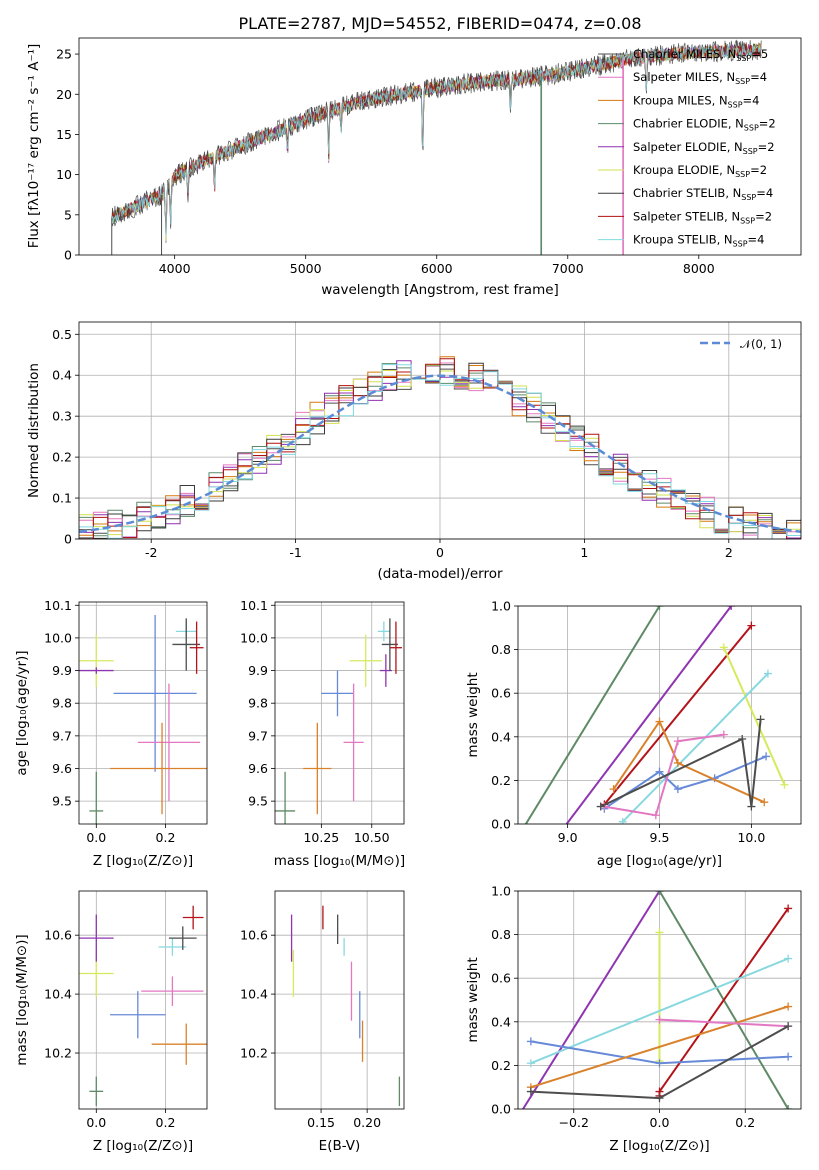  I want to click on y-tick-label: 9.6, so click(258, 768).